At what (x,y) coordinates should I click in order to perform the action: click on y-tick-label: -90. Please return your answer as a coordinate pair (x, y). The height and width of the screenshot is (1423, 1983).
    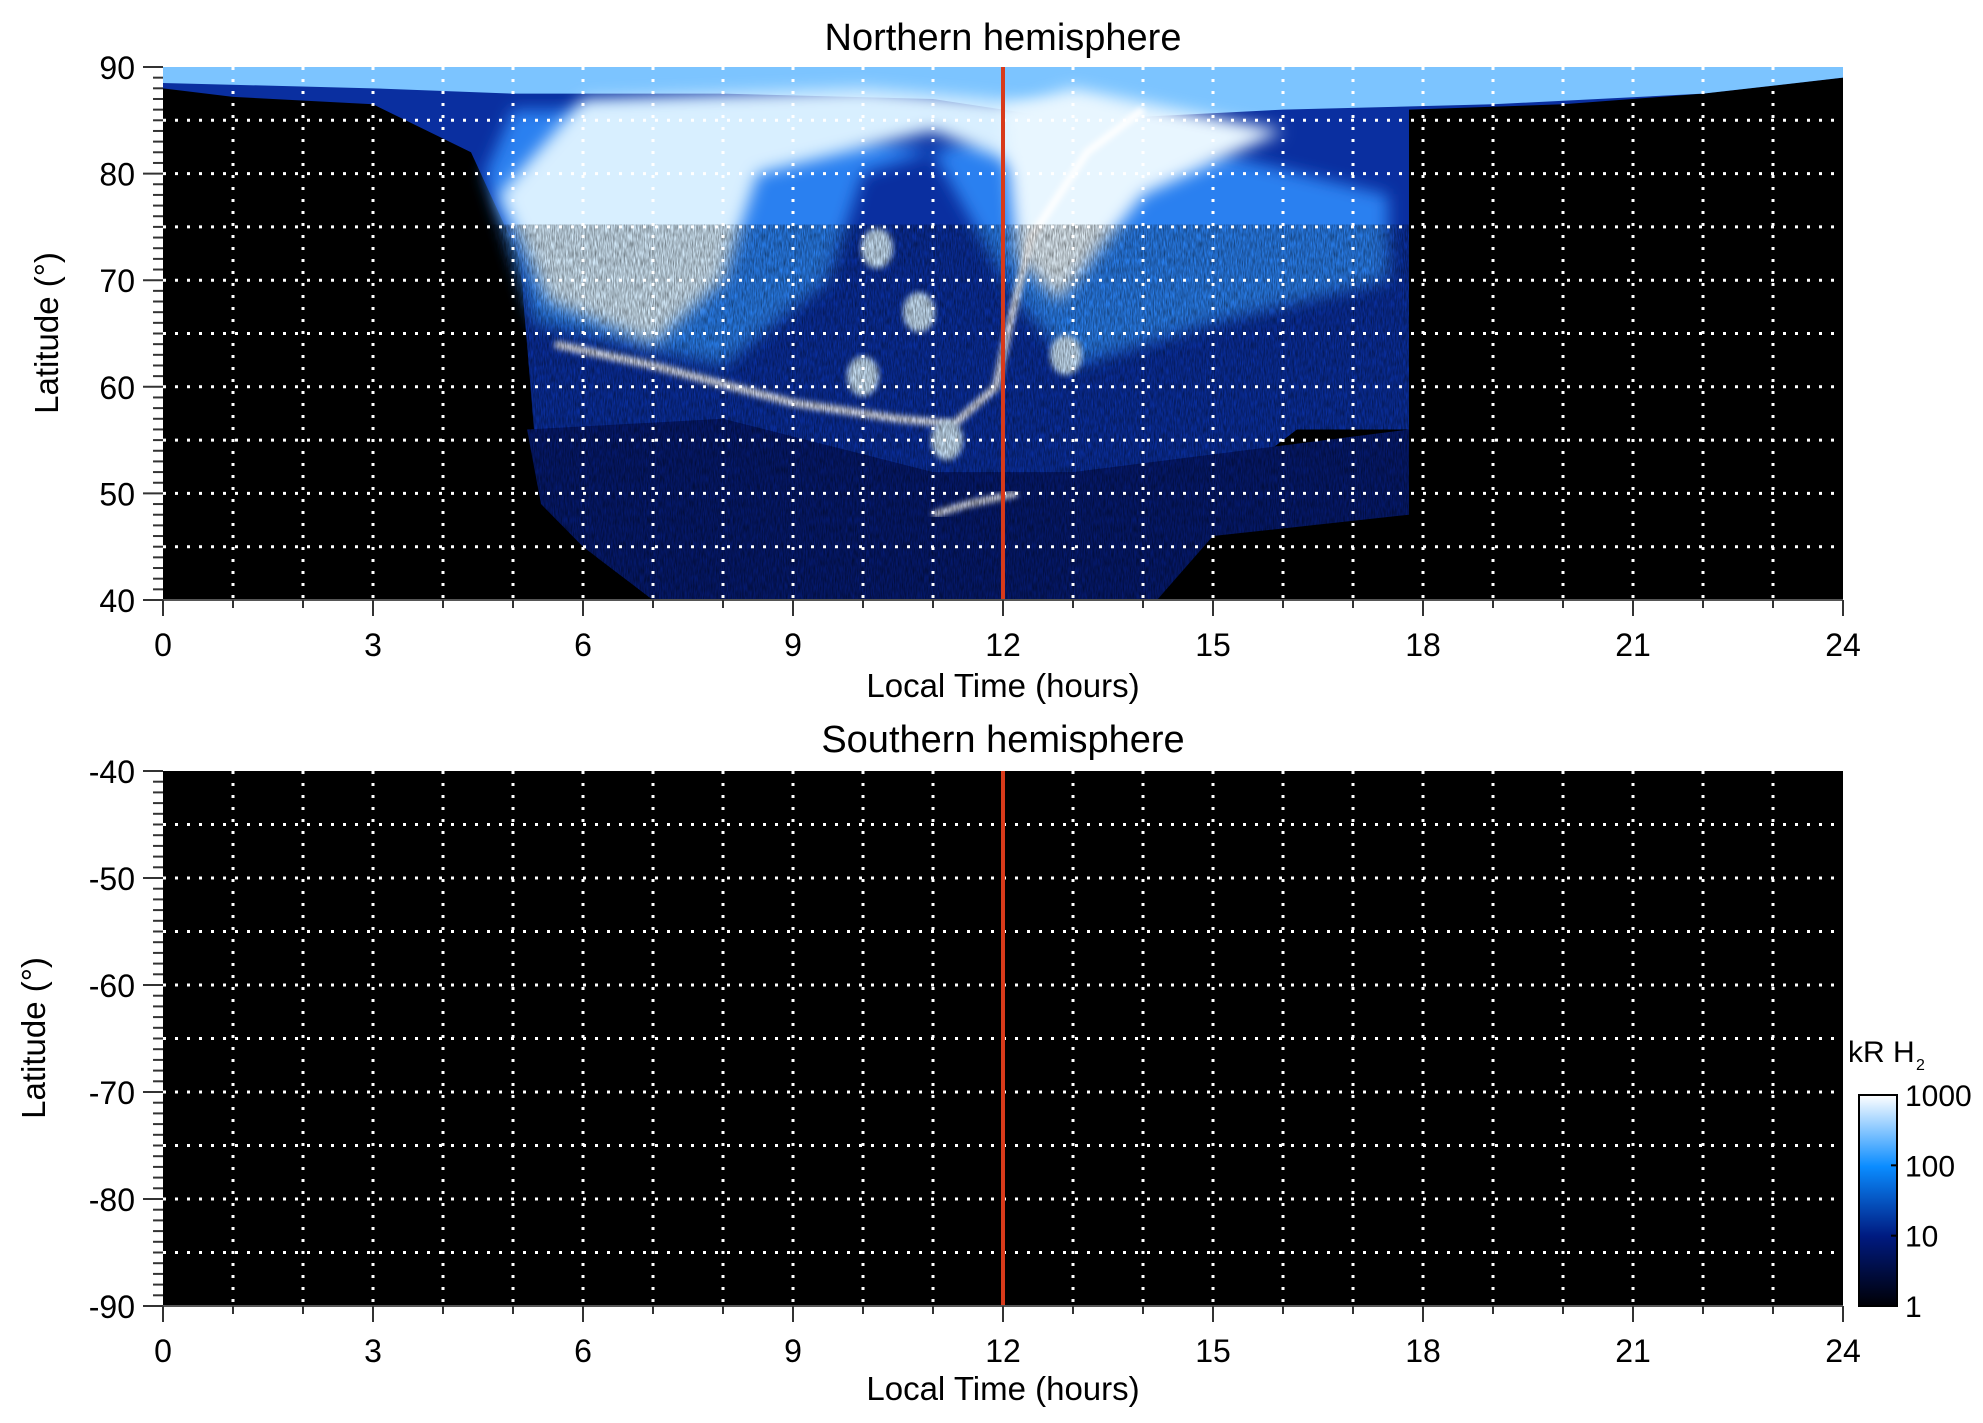
    Looking at the image, I should click on (112, 1307).